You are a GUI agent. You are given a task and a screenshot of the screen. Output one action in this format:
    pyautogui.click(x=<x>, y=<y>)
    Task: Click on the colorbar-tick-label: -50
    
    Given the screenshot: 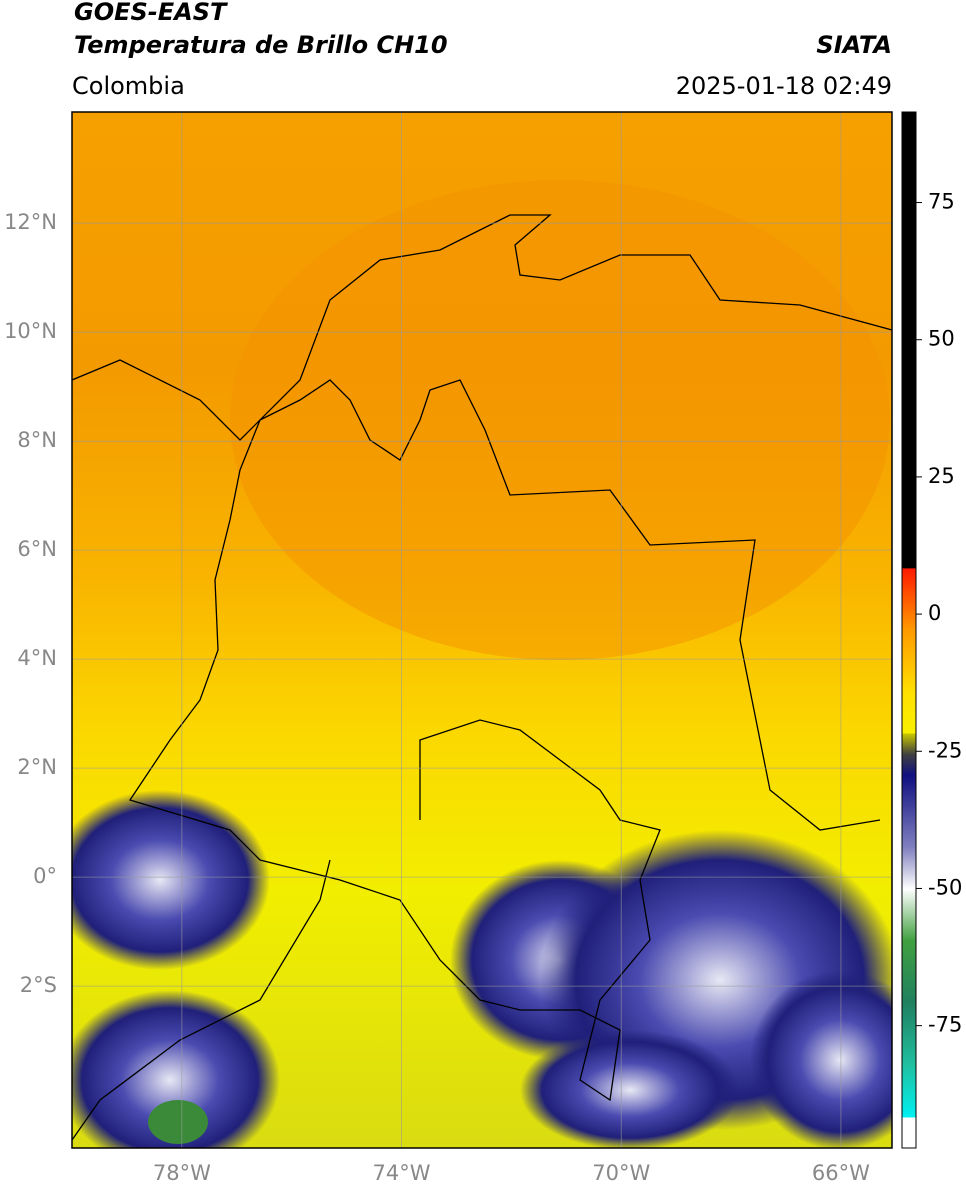 What is the action you would take?
    pyautogui.click(x=945, y=887)
    